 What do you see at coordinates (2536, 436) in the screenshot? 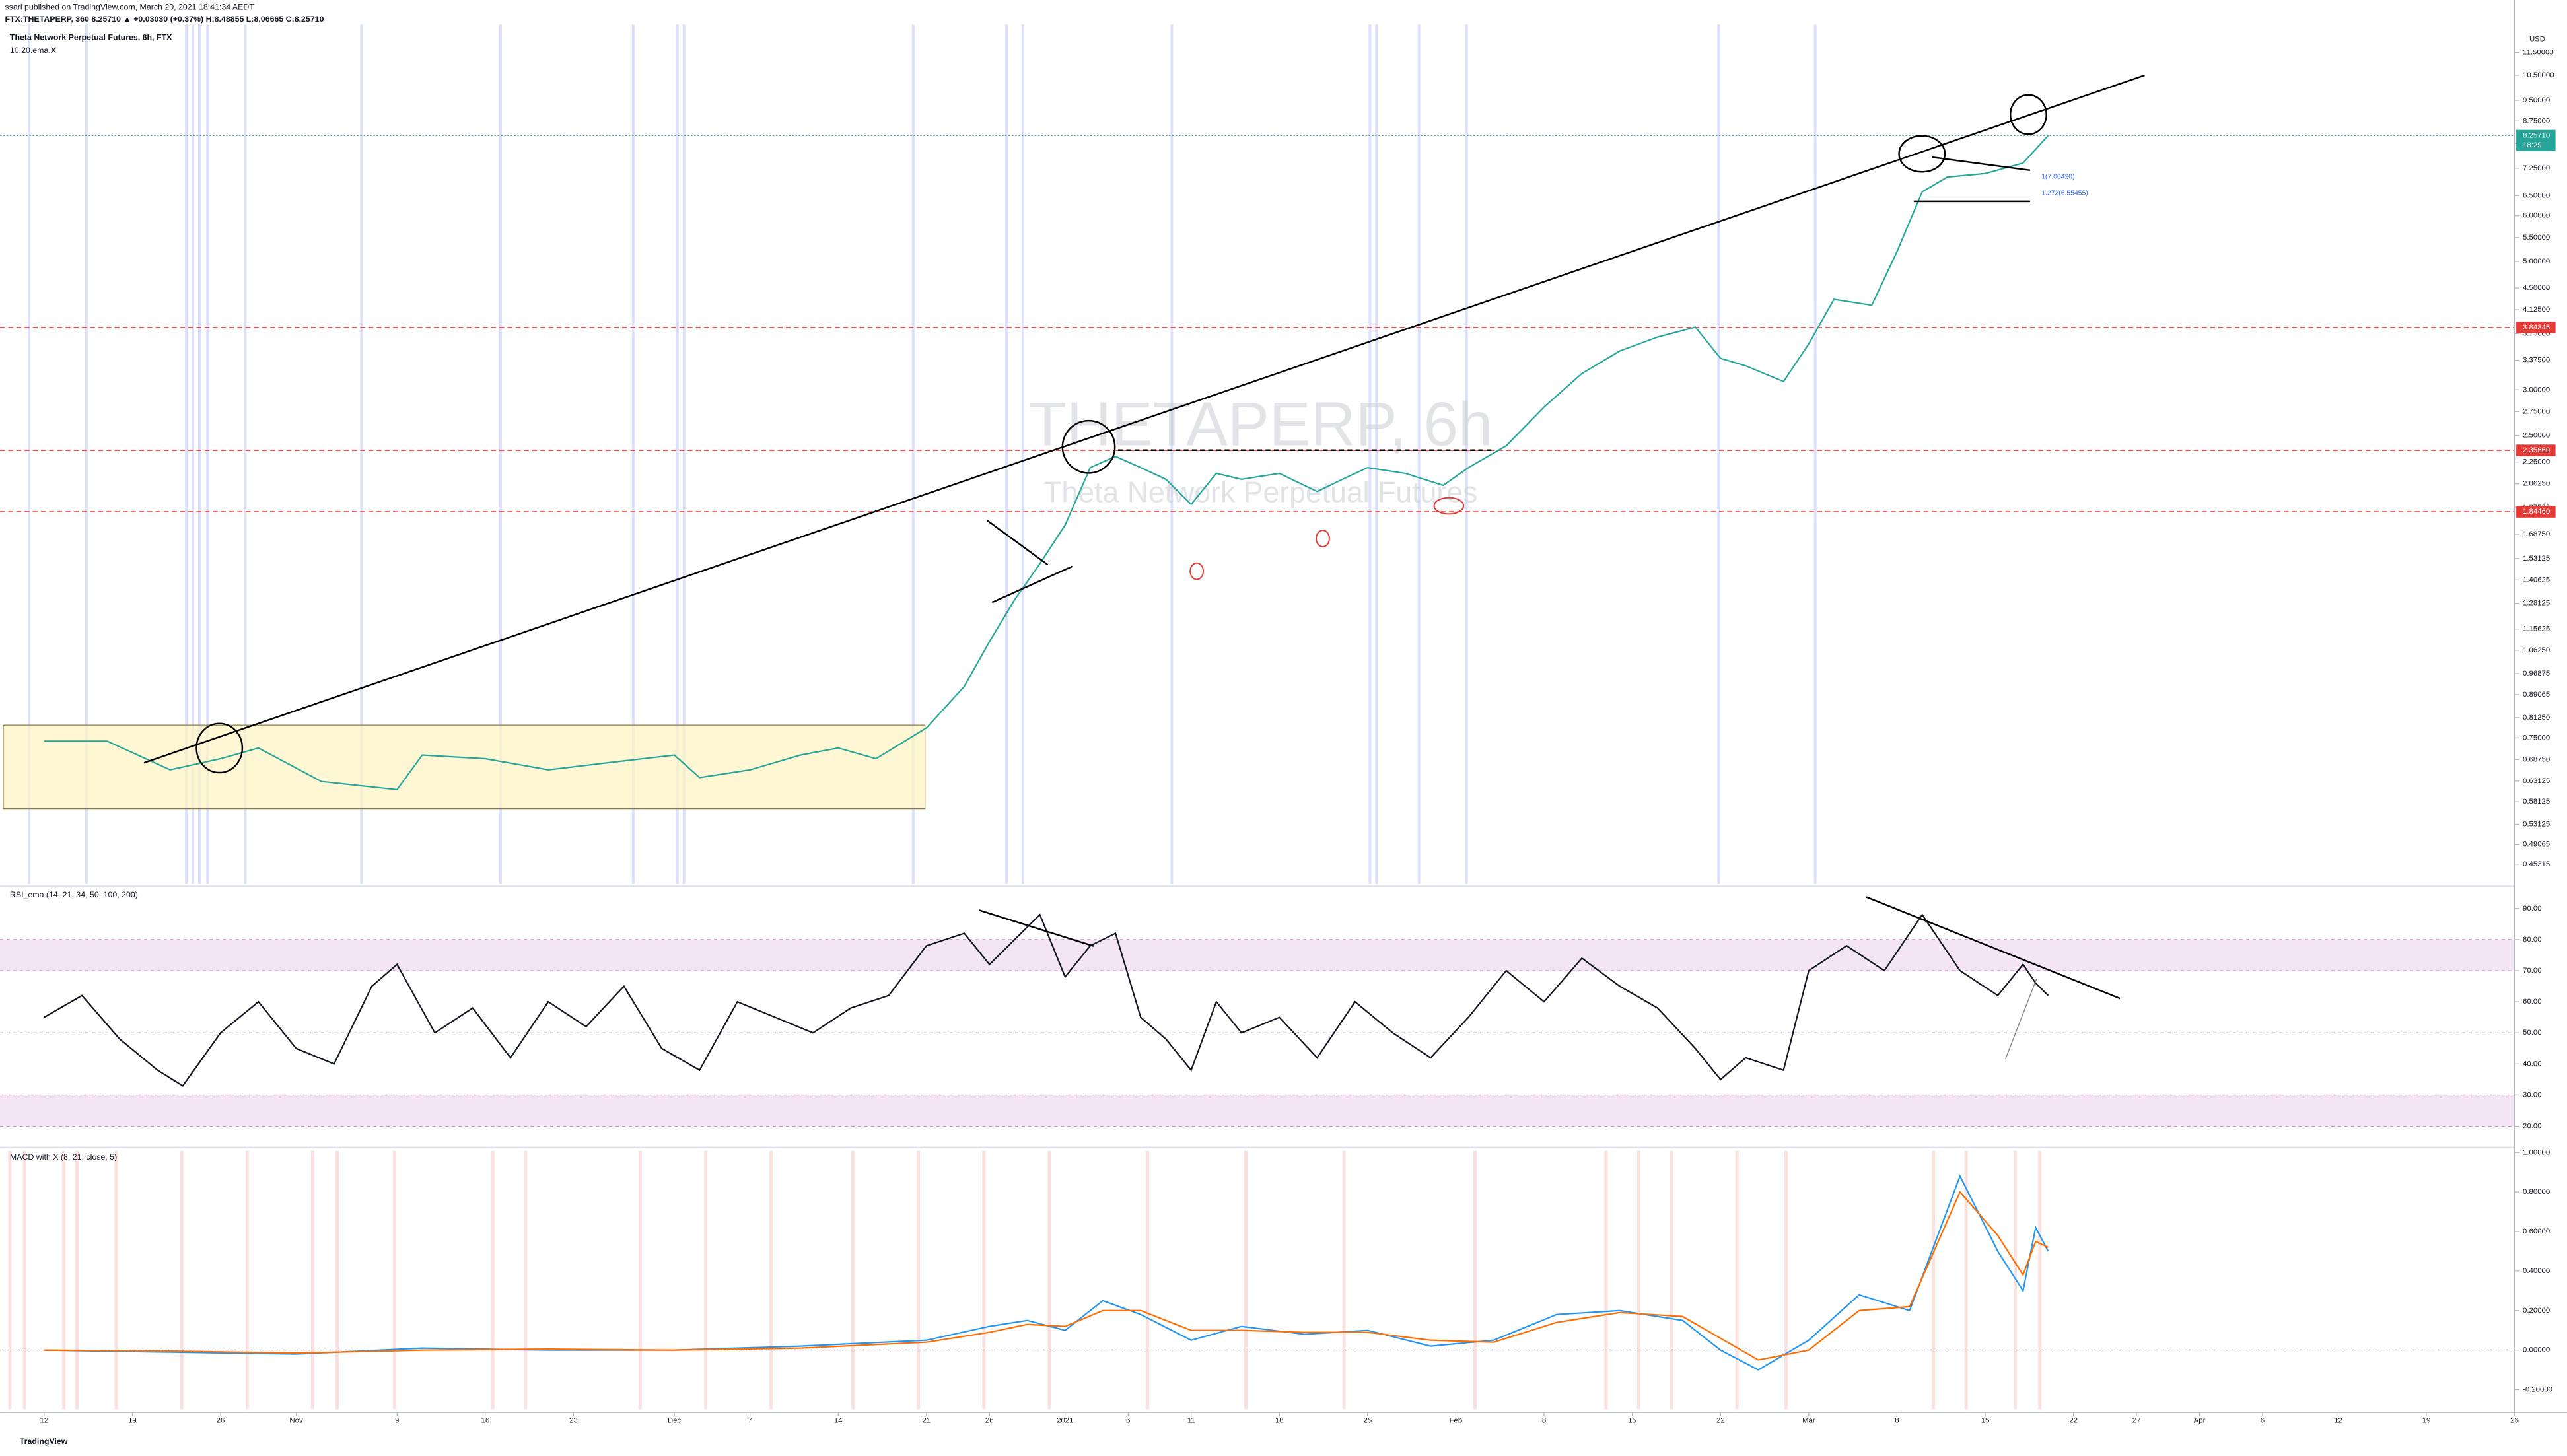
I see `y-tick-label: 2.50000` at bounding box center [2536, 436].